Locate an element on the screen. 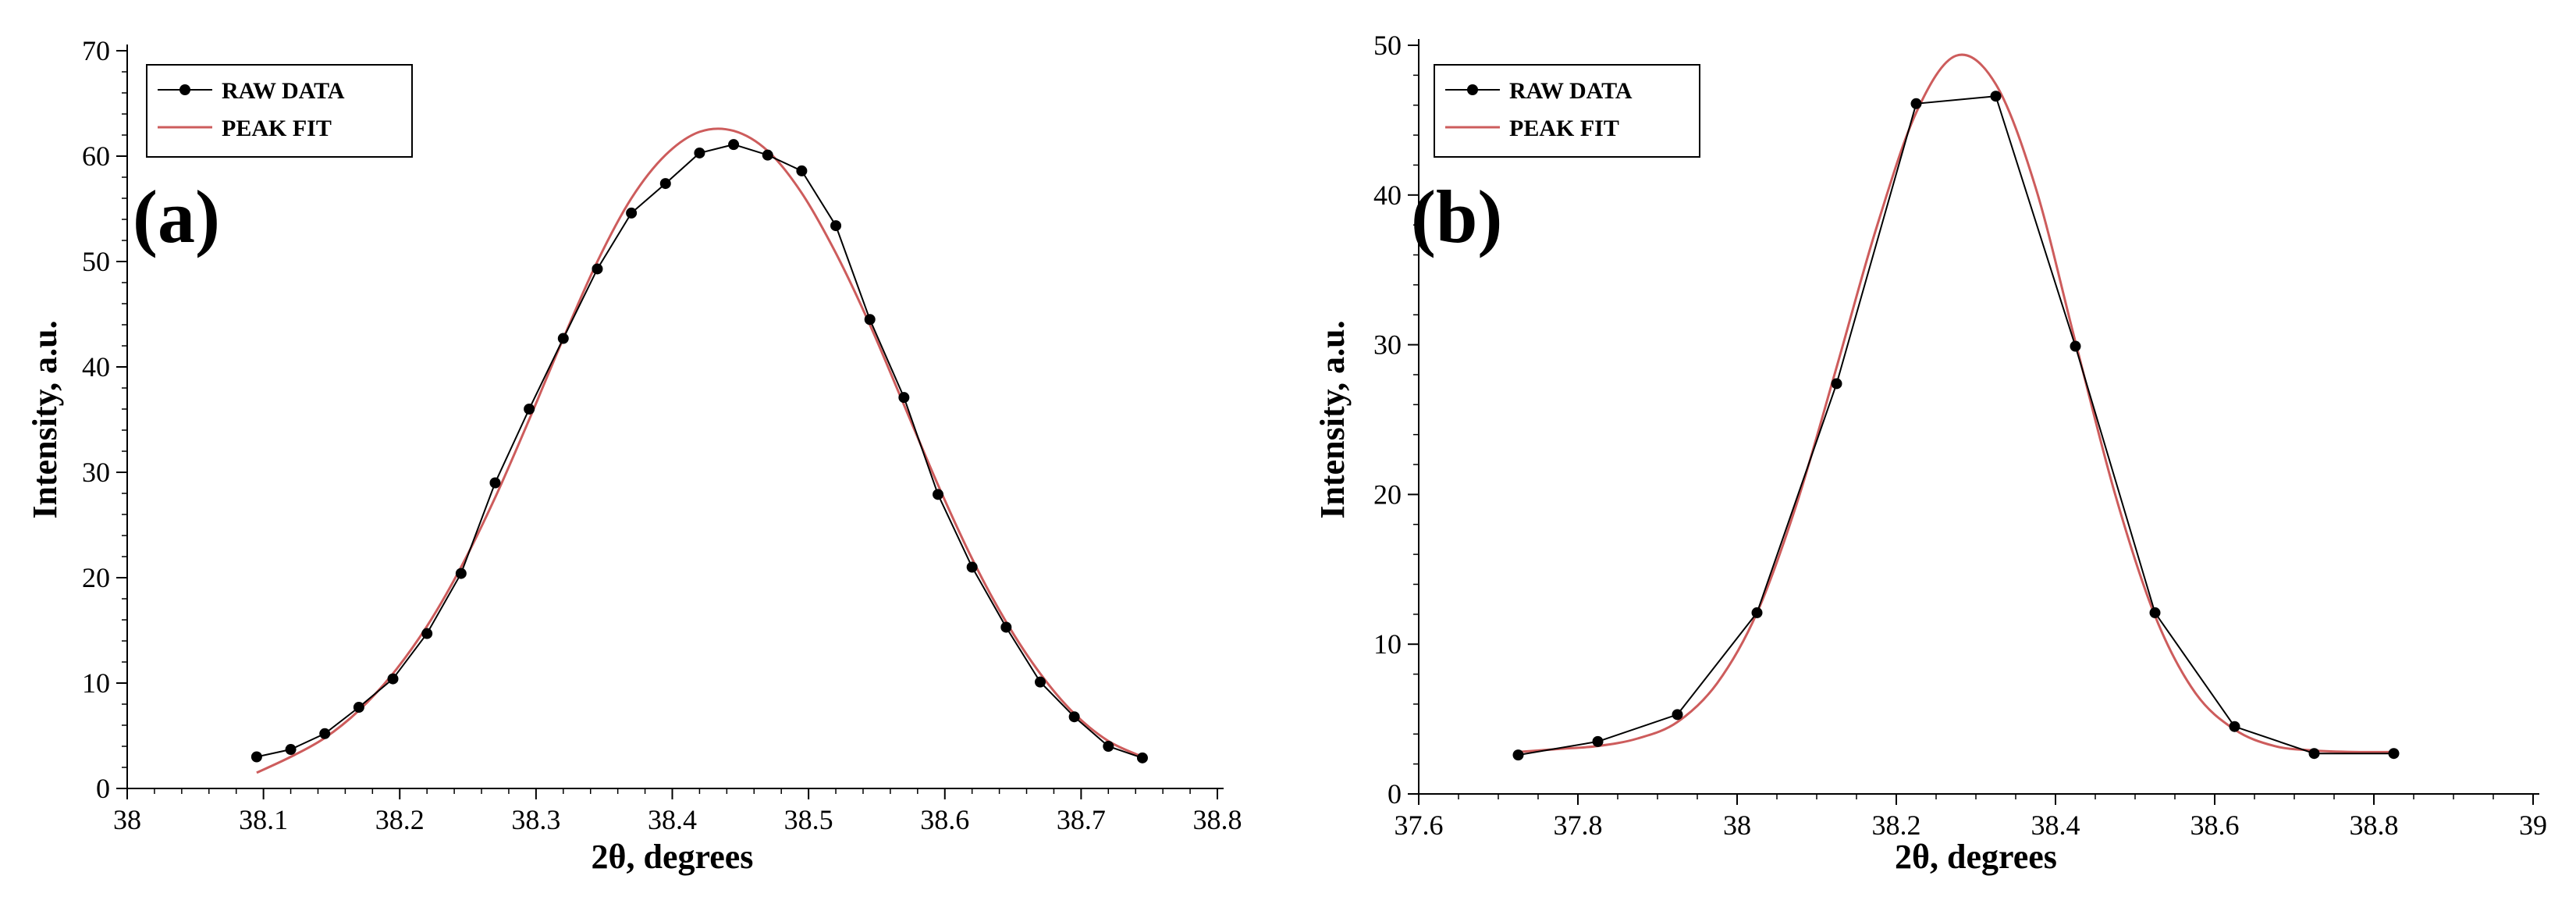 The image size is (2576, 904). chart-a-y-tick-label: 40 is located at coordinates (96, 367).